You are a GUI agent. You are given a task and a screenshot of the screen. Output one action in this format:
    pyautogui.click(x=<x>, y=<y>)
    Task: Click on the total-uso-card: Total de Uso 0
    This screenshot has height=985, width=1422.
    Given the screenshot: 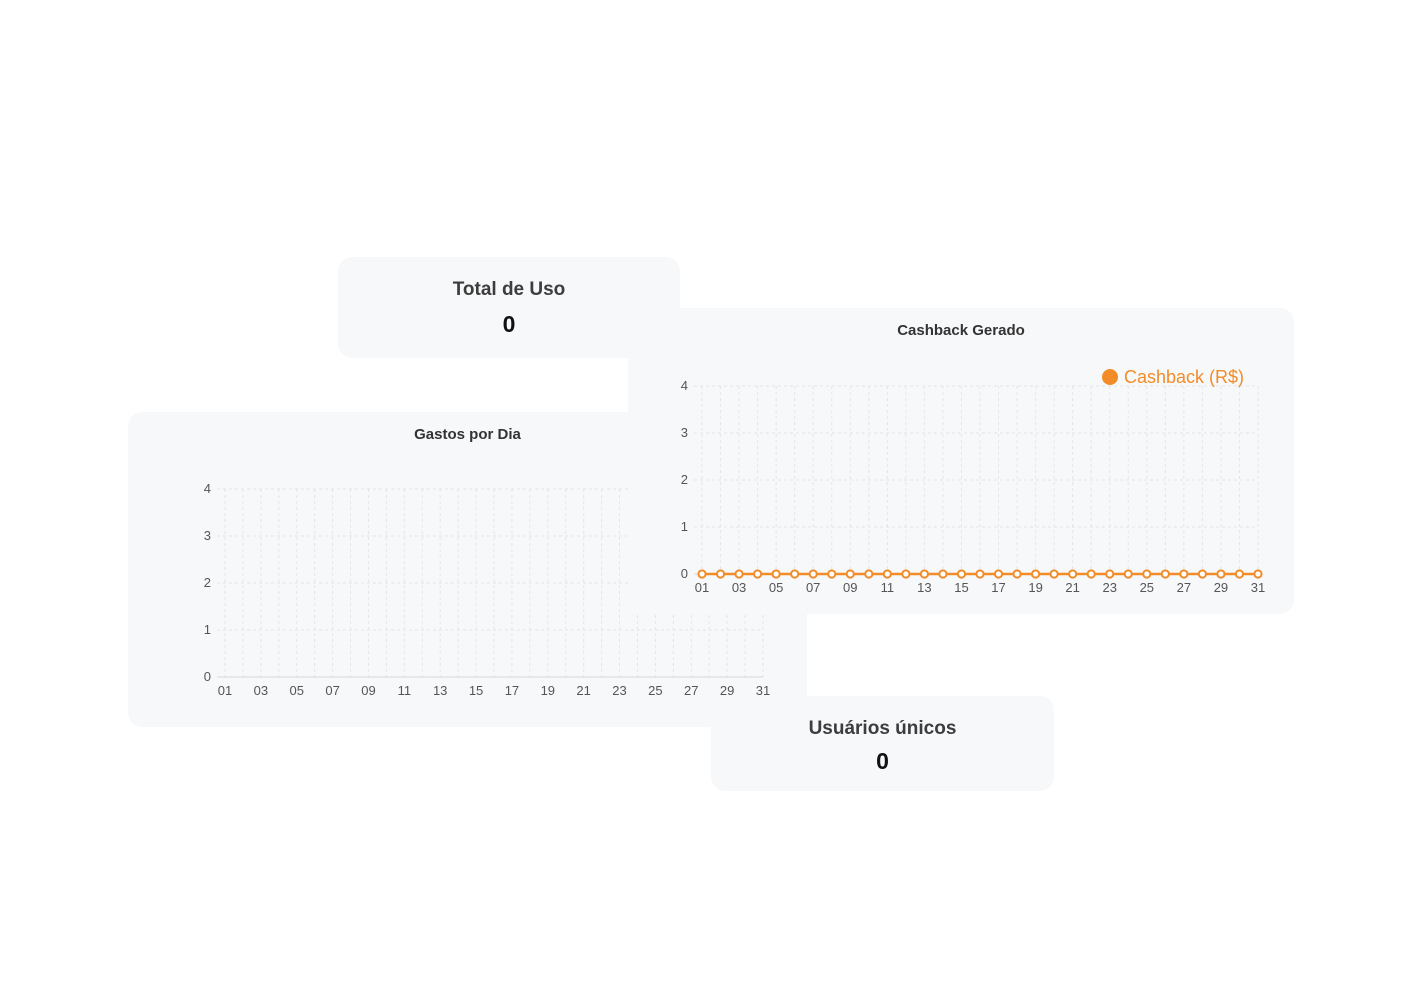 What is the action you would take?
    pyautogui.click(x=509, y=307)
    